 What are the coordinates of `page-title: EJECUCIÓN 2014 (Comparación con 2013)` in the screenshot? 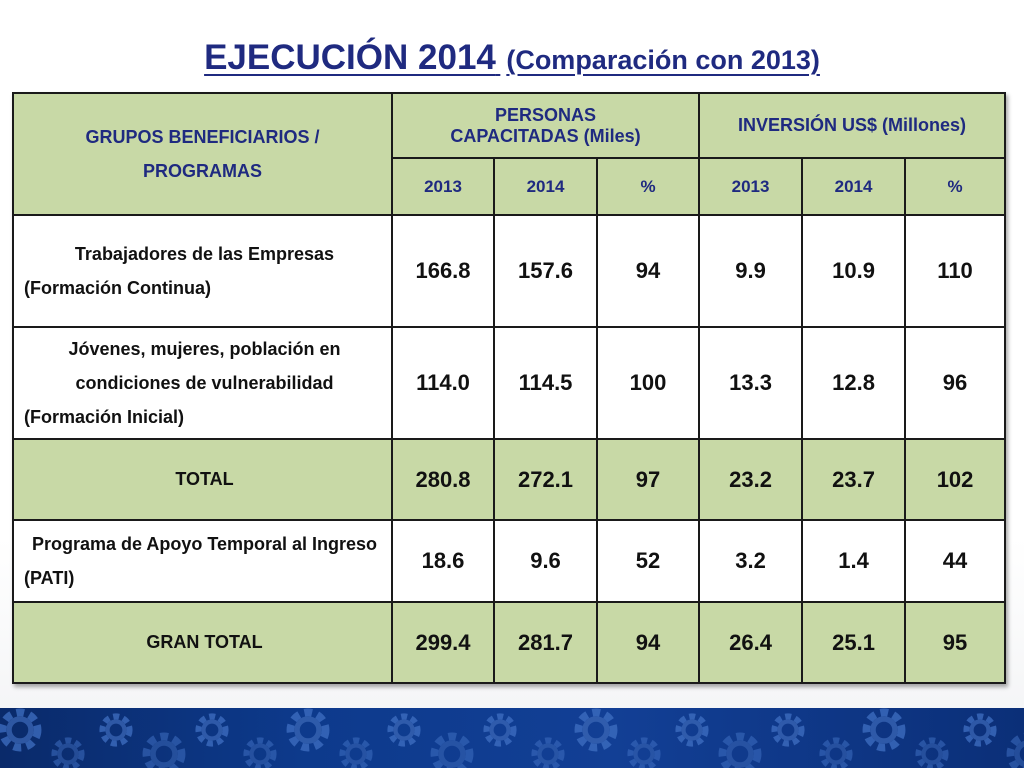 It's located at (512, 58).